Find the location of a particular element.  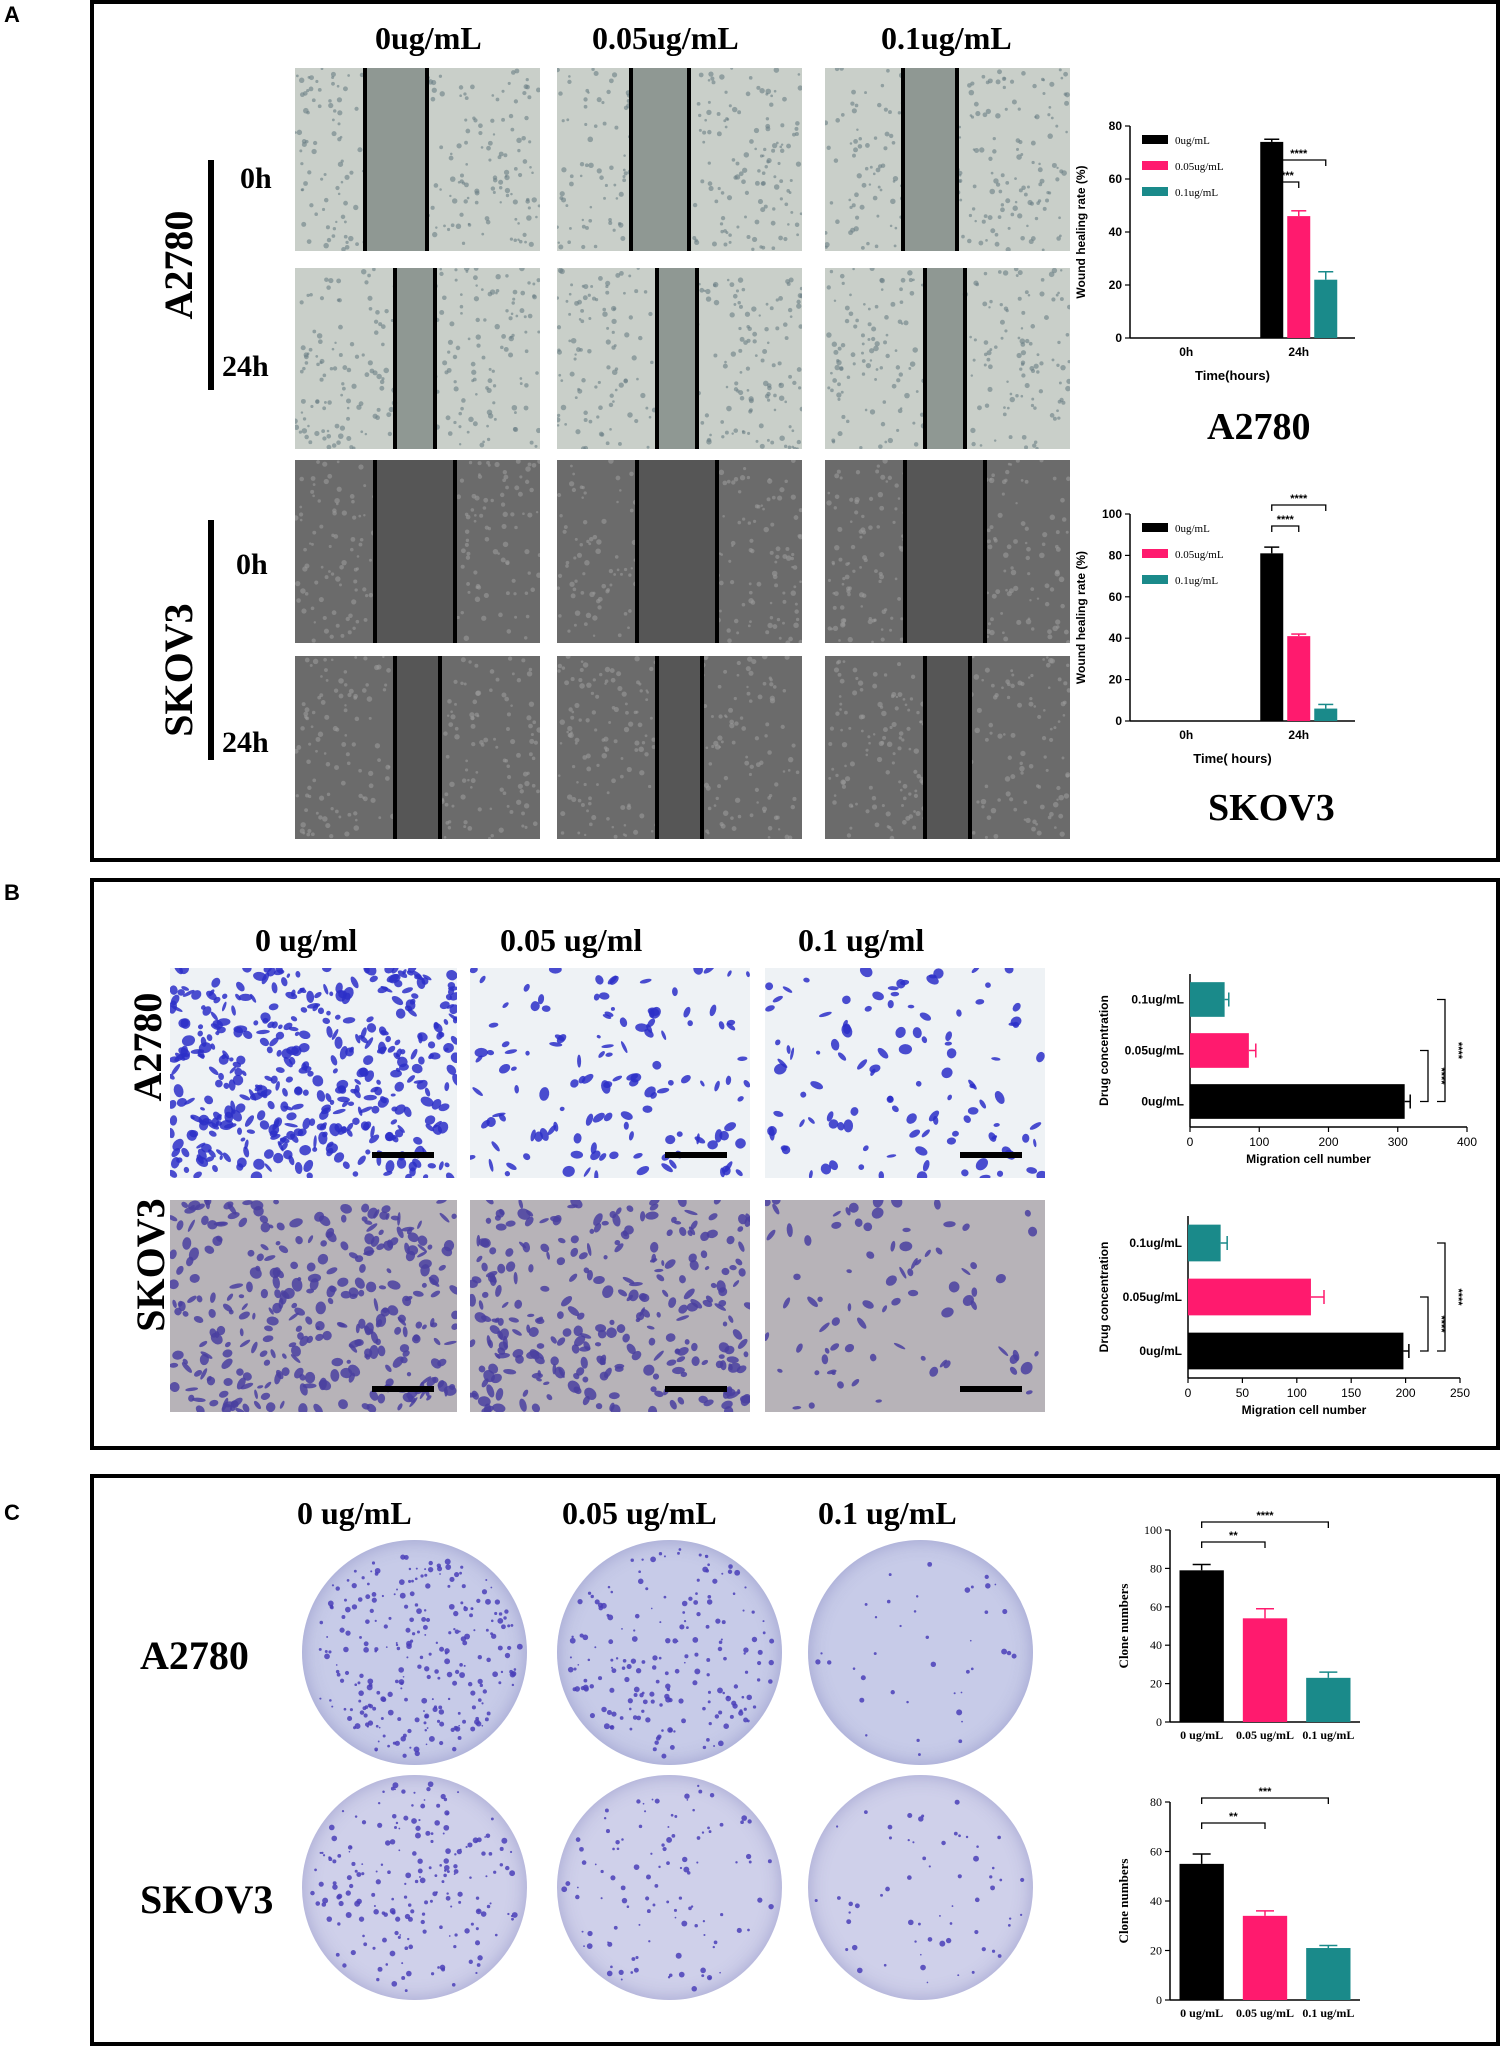

significance-bracket is located at coordinates (1299, 162).